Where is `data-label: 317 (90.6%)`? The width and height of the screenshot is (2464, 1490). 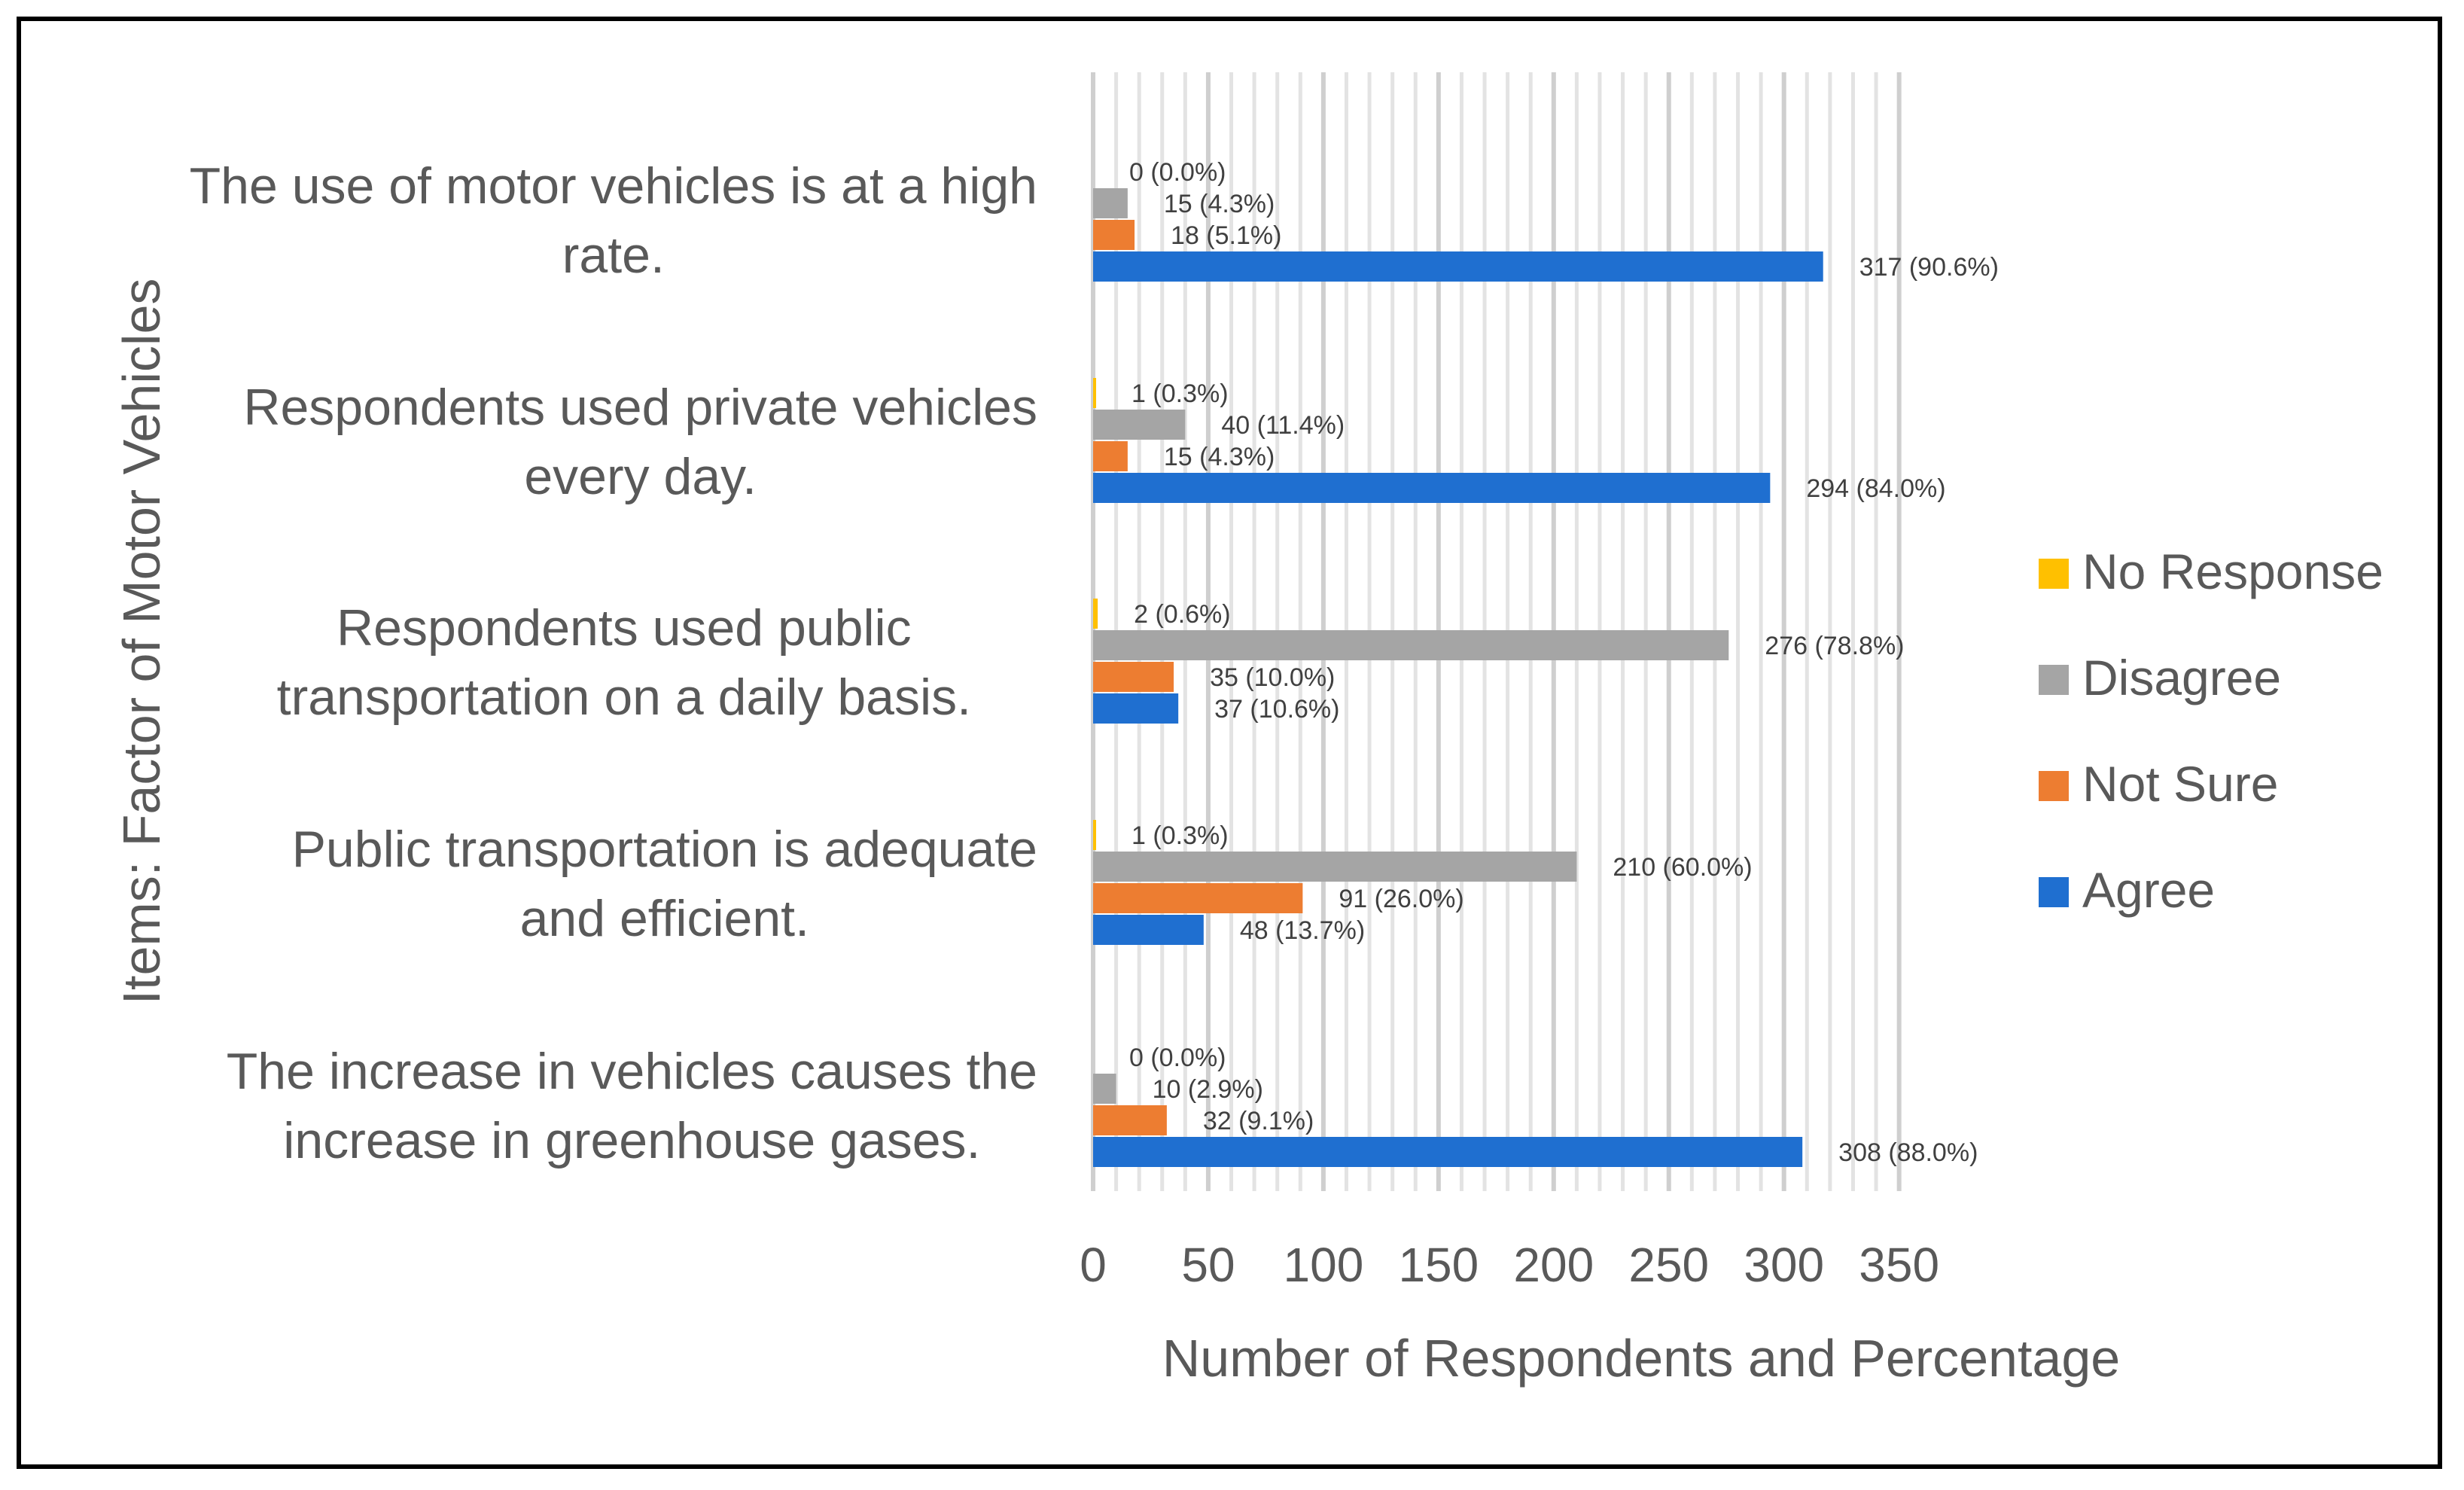 data-label: 317 (90.6%) is located at coordinates (1929, 267).